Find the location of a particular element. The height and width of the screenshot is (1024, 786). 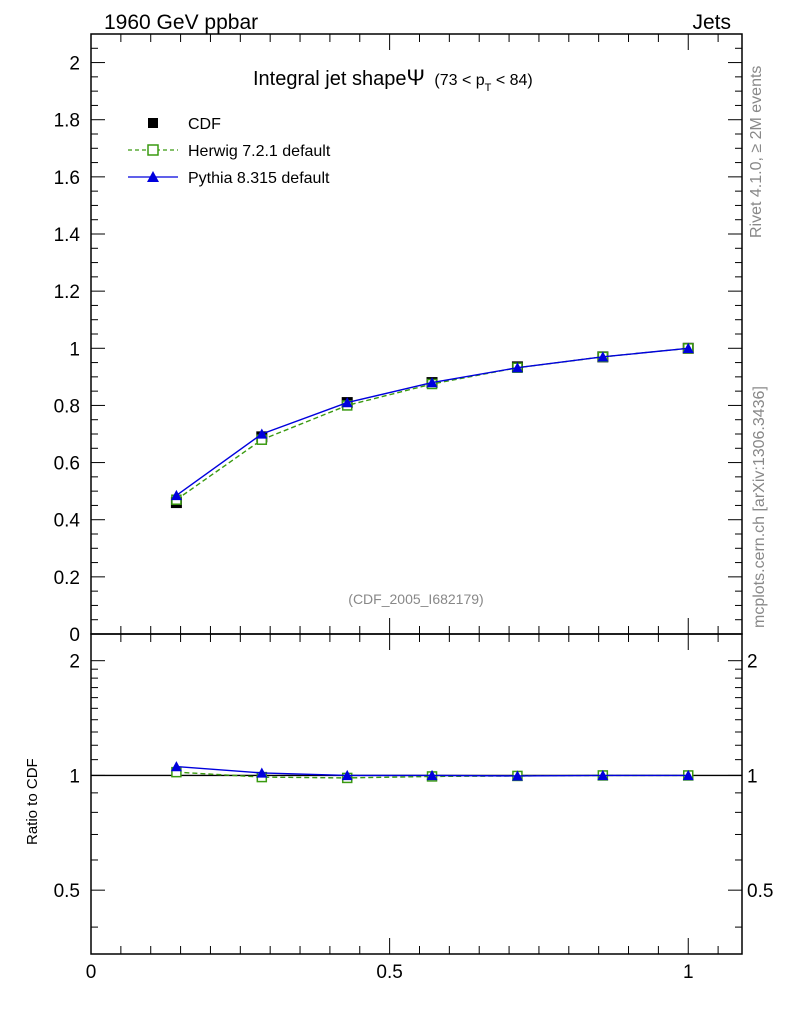

legend-cdf-marker is located at coordinates (153, 123).